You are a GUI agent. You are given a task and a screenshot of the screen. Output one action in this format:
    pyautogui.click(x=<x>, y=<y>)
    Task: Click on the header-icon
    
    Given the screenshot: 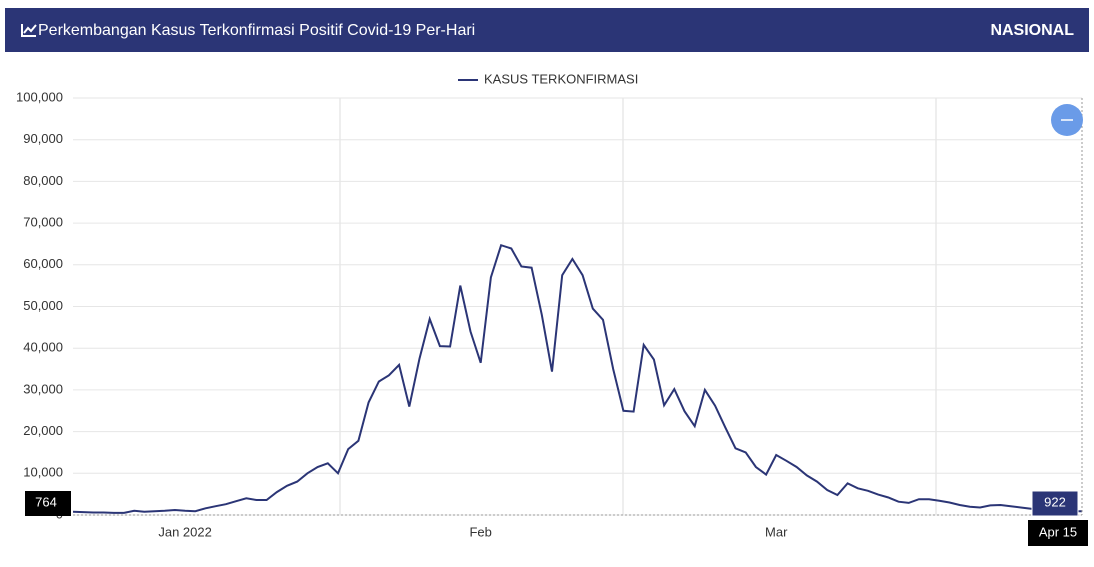 What is the action you would take?
    pyautogui.click(x=29, y=30)
    